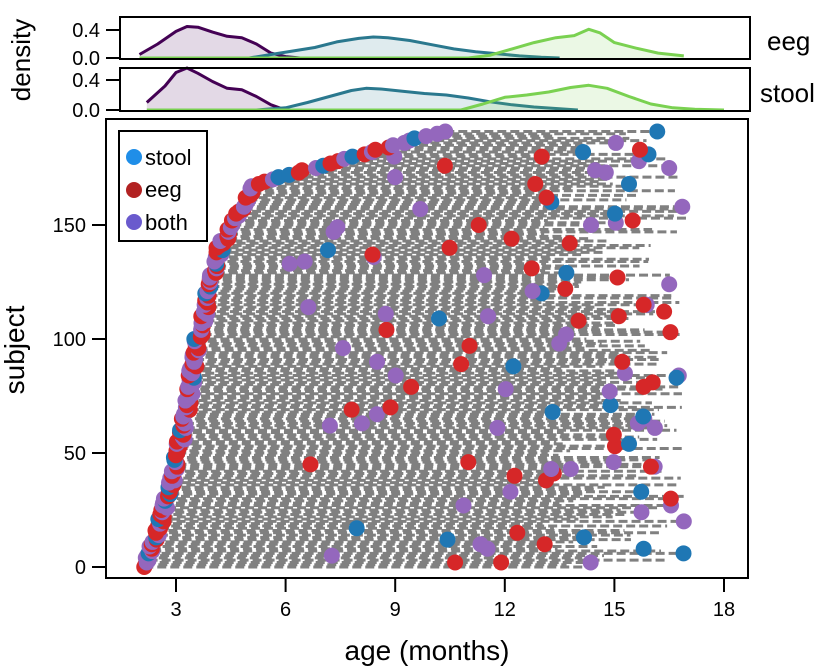 The height and width of the screenshot is (671, 835). Describe the element at coordinates (166, 222) in the screenshot. I see `legend-label-both: both` at that location.